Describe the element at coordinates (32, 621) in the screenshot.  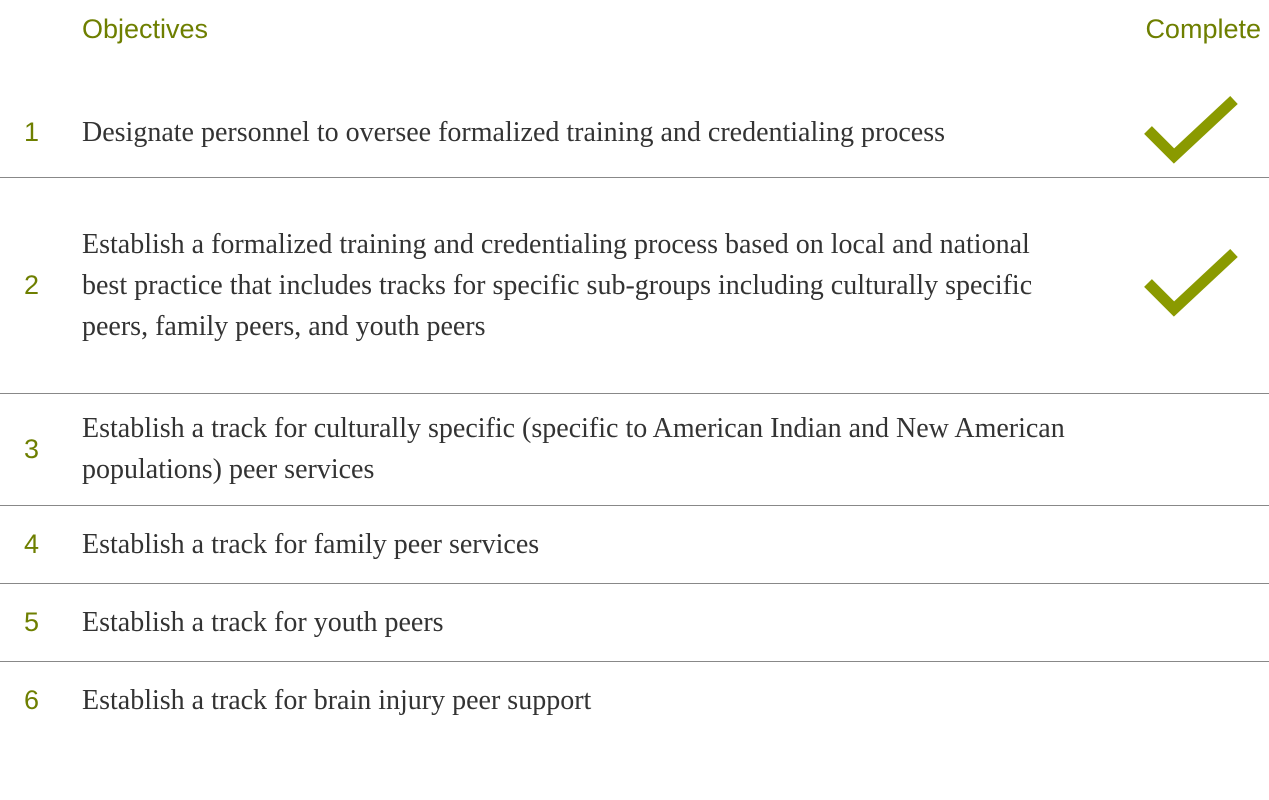
I see `row-number: 5` at that location.